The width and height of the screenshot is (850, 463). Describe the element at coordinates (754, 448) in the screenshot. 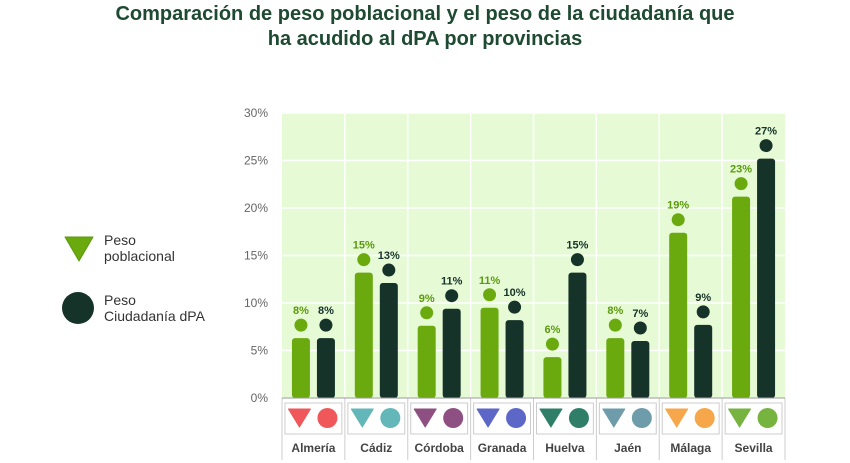

I see `x-category-label: Sevilla` at that location.